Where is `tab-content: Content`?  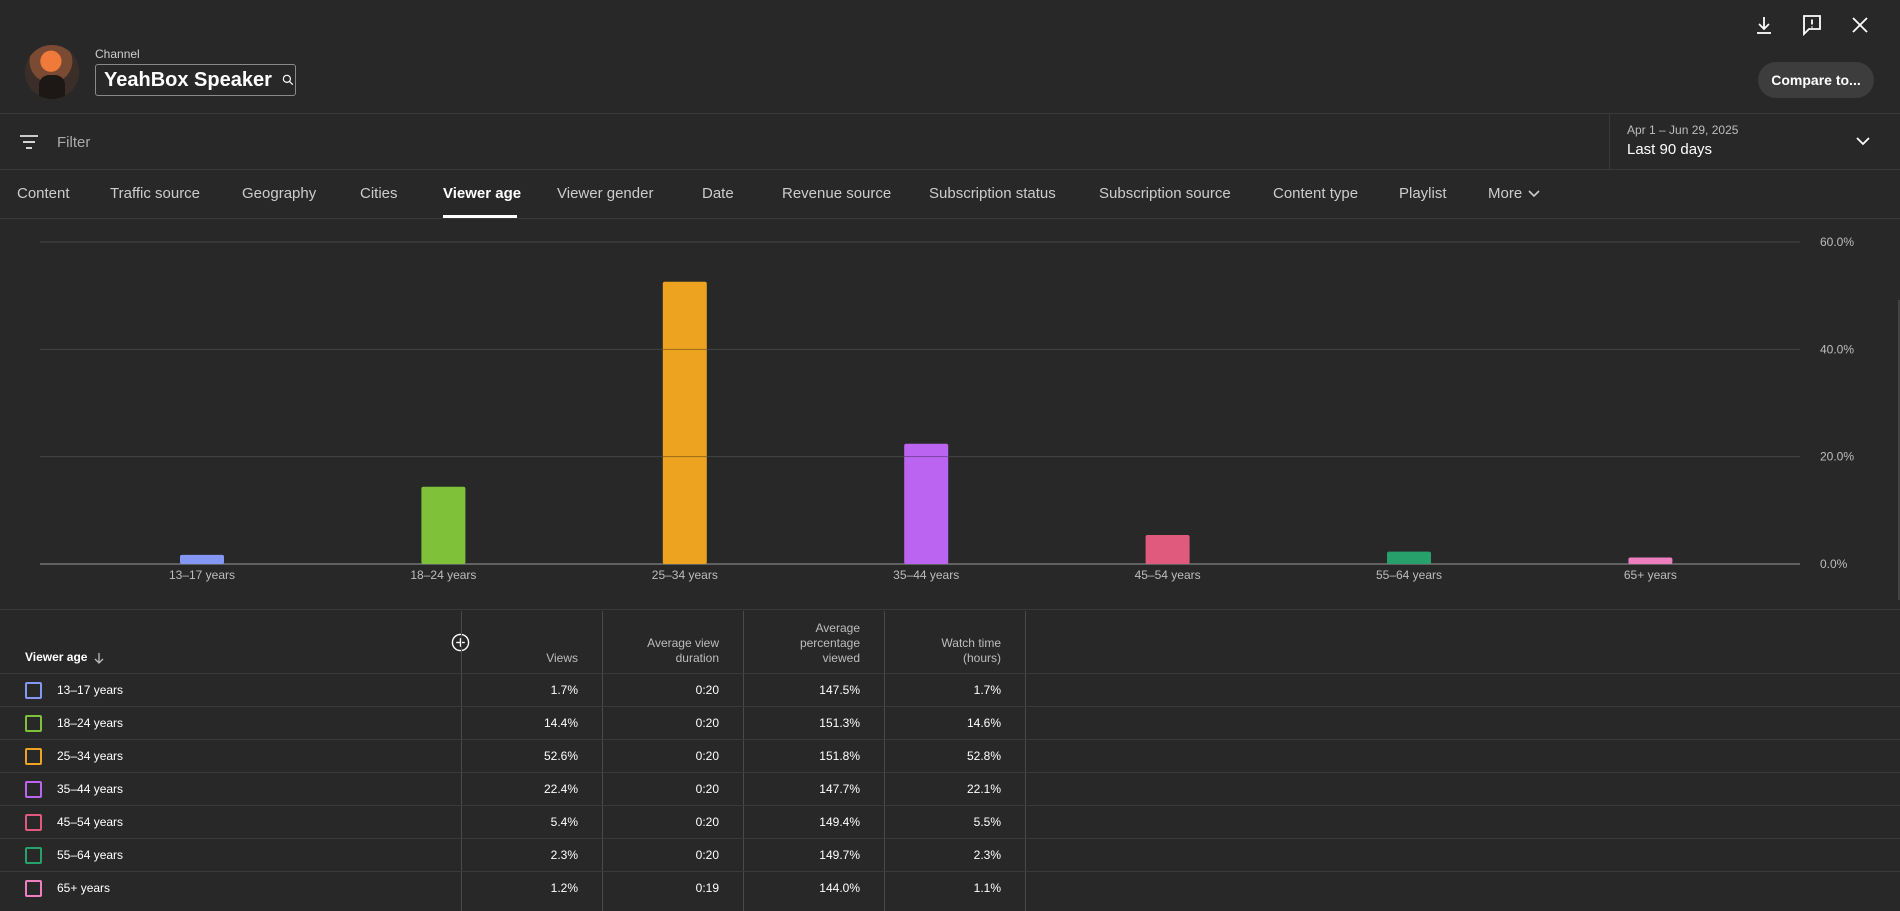 tab-content: Content is located at coordinates (43, 193).